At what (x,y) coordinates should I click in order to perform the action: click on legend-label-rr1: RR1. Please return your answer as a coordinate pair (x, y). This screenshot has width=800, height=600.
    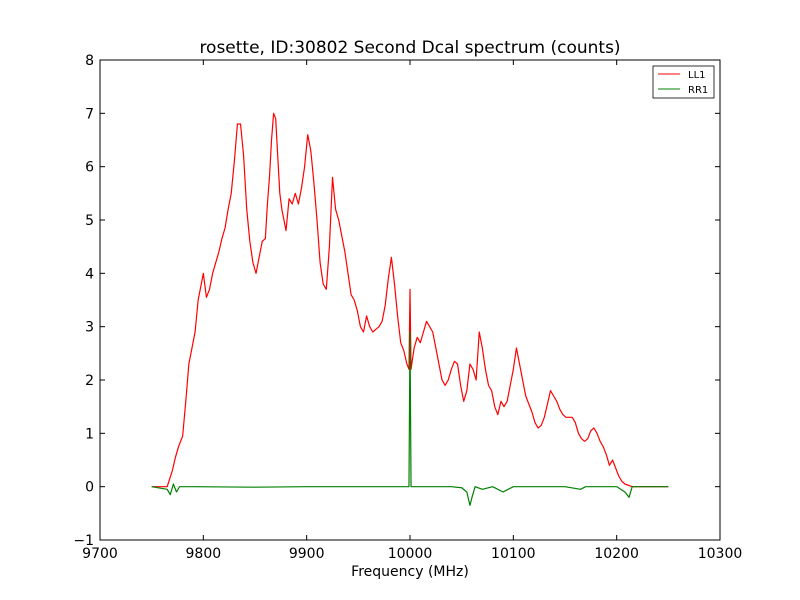
    Looking at the image, I should click on (698, 90).